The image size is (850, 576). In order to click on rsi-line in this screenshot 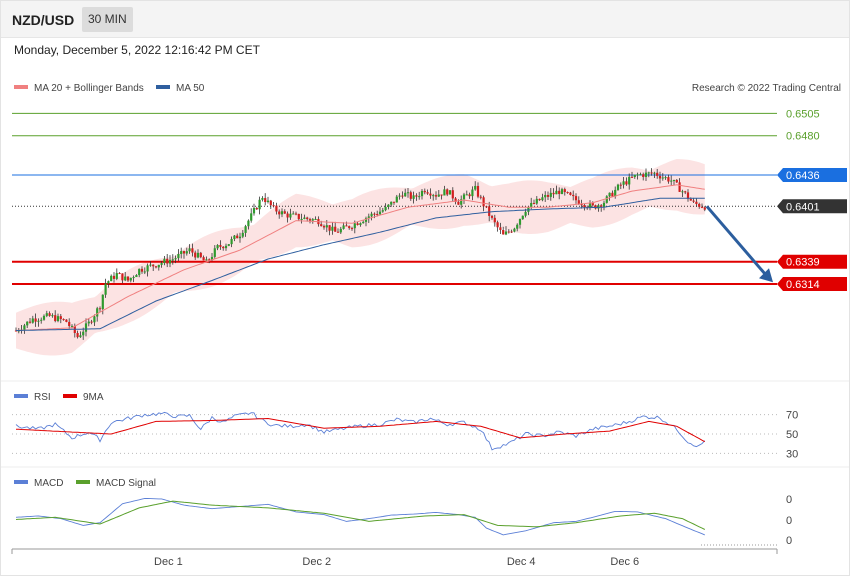, I will do `click(360, 431)`.